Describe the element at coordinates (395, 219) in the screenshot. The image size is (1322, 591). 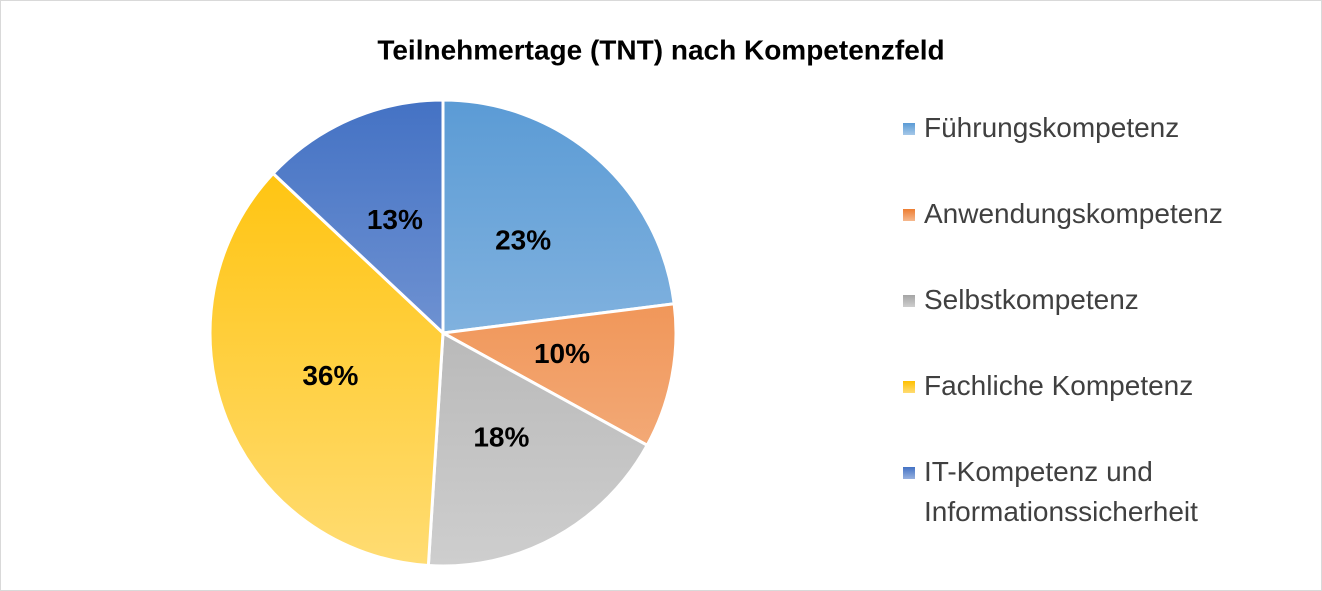
I see `data-label: 13%` at that location.